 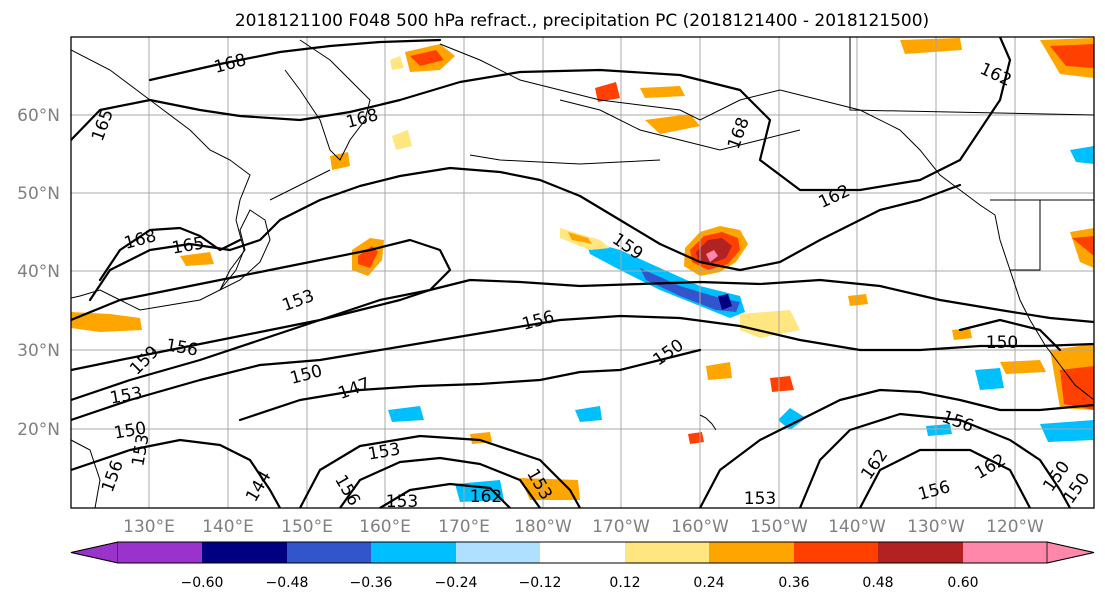 I want to click on latitude-ticks: 60°N 50°N 40°N 30°N 20°N, so click(x=38, y=273).